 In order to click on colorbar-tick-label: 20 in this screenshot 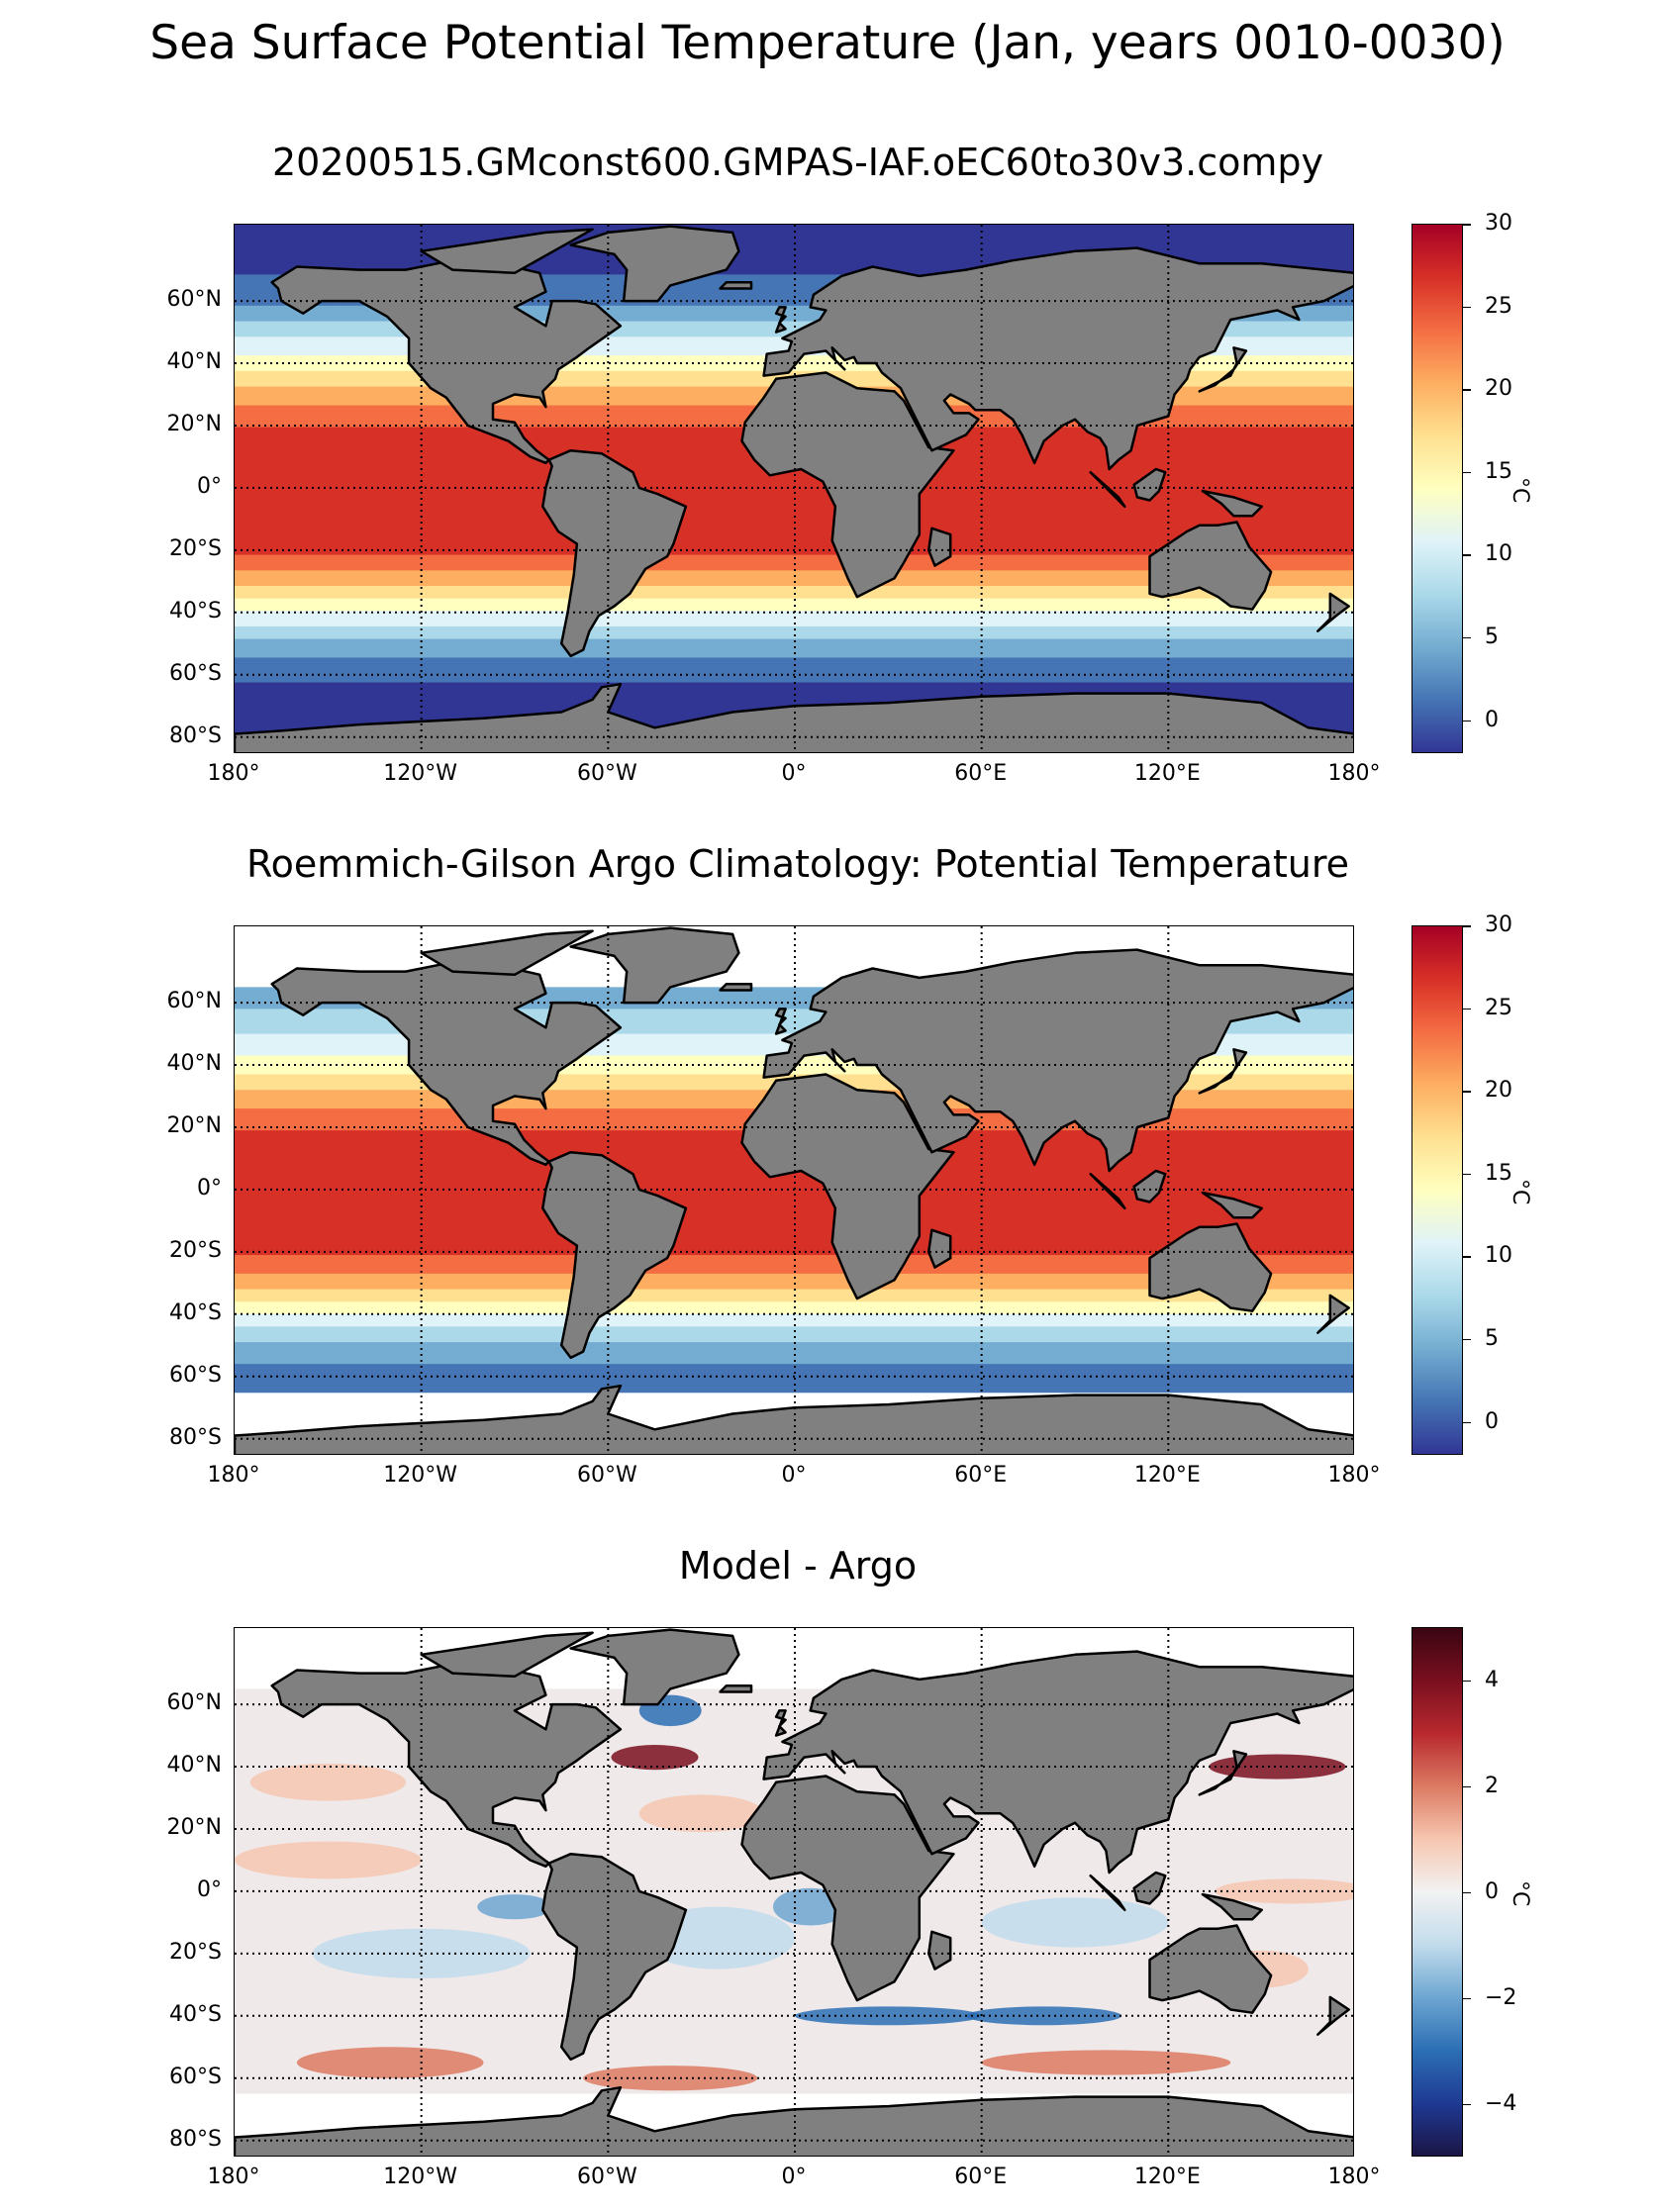, I will do `click(1498, 389)`.